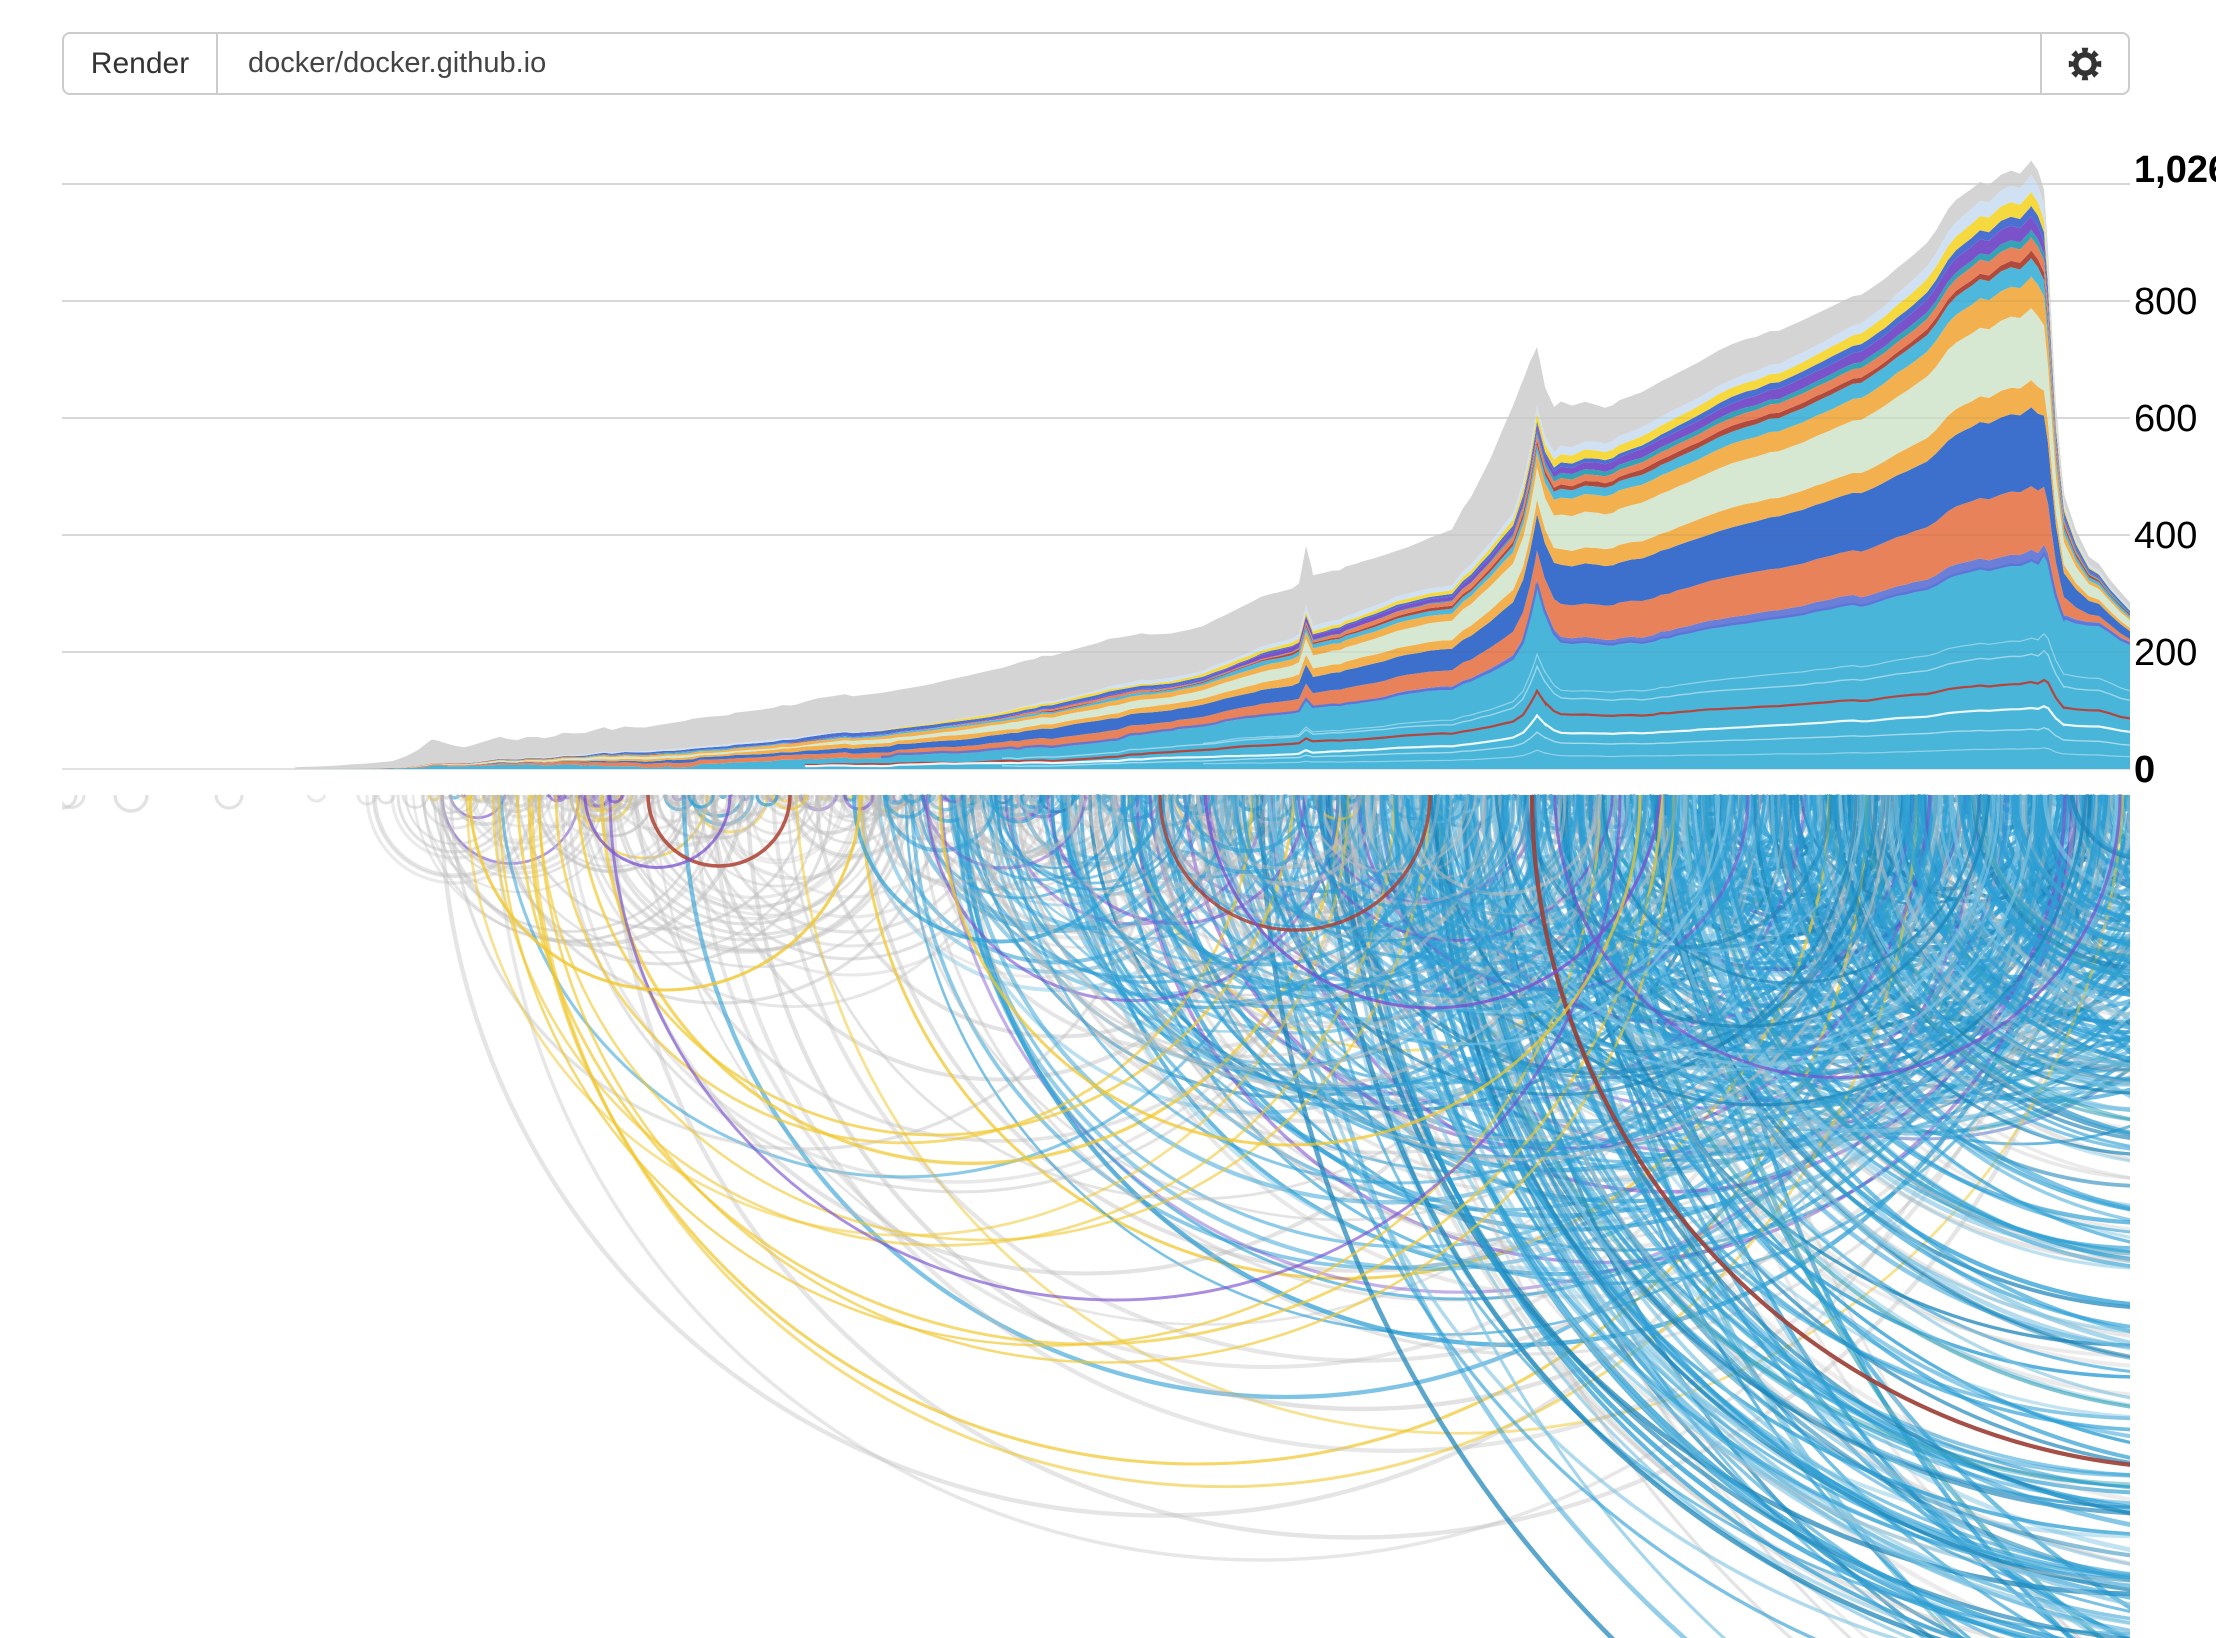 Image resolution: width=2216 pixels, height=1638 pixels. I want to click on svg-text: 600, so click(2165, 419).